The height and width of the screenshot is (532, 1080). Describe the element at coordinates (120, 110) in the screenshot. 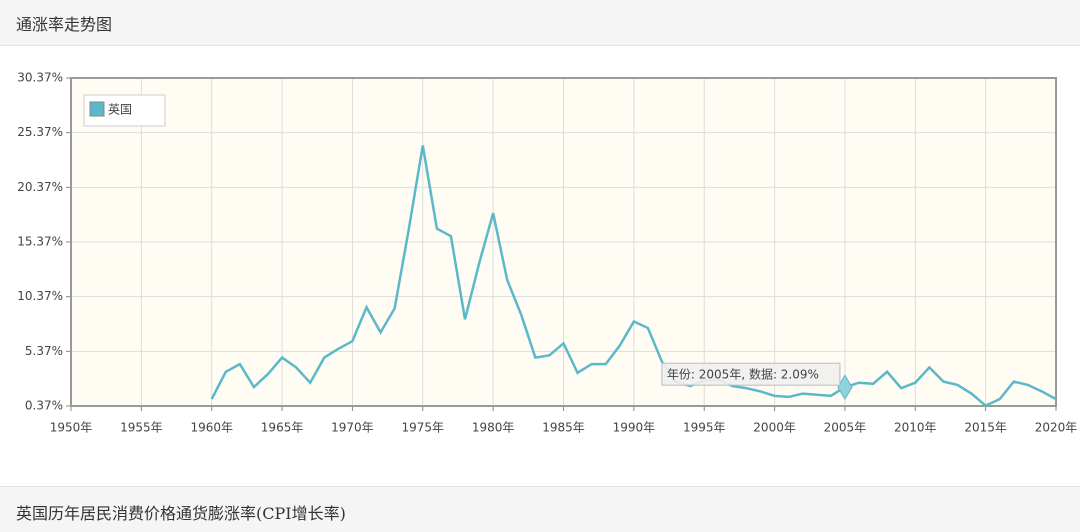

I see `legend-label: 英国` at that location.